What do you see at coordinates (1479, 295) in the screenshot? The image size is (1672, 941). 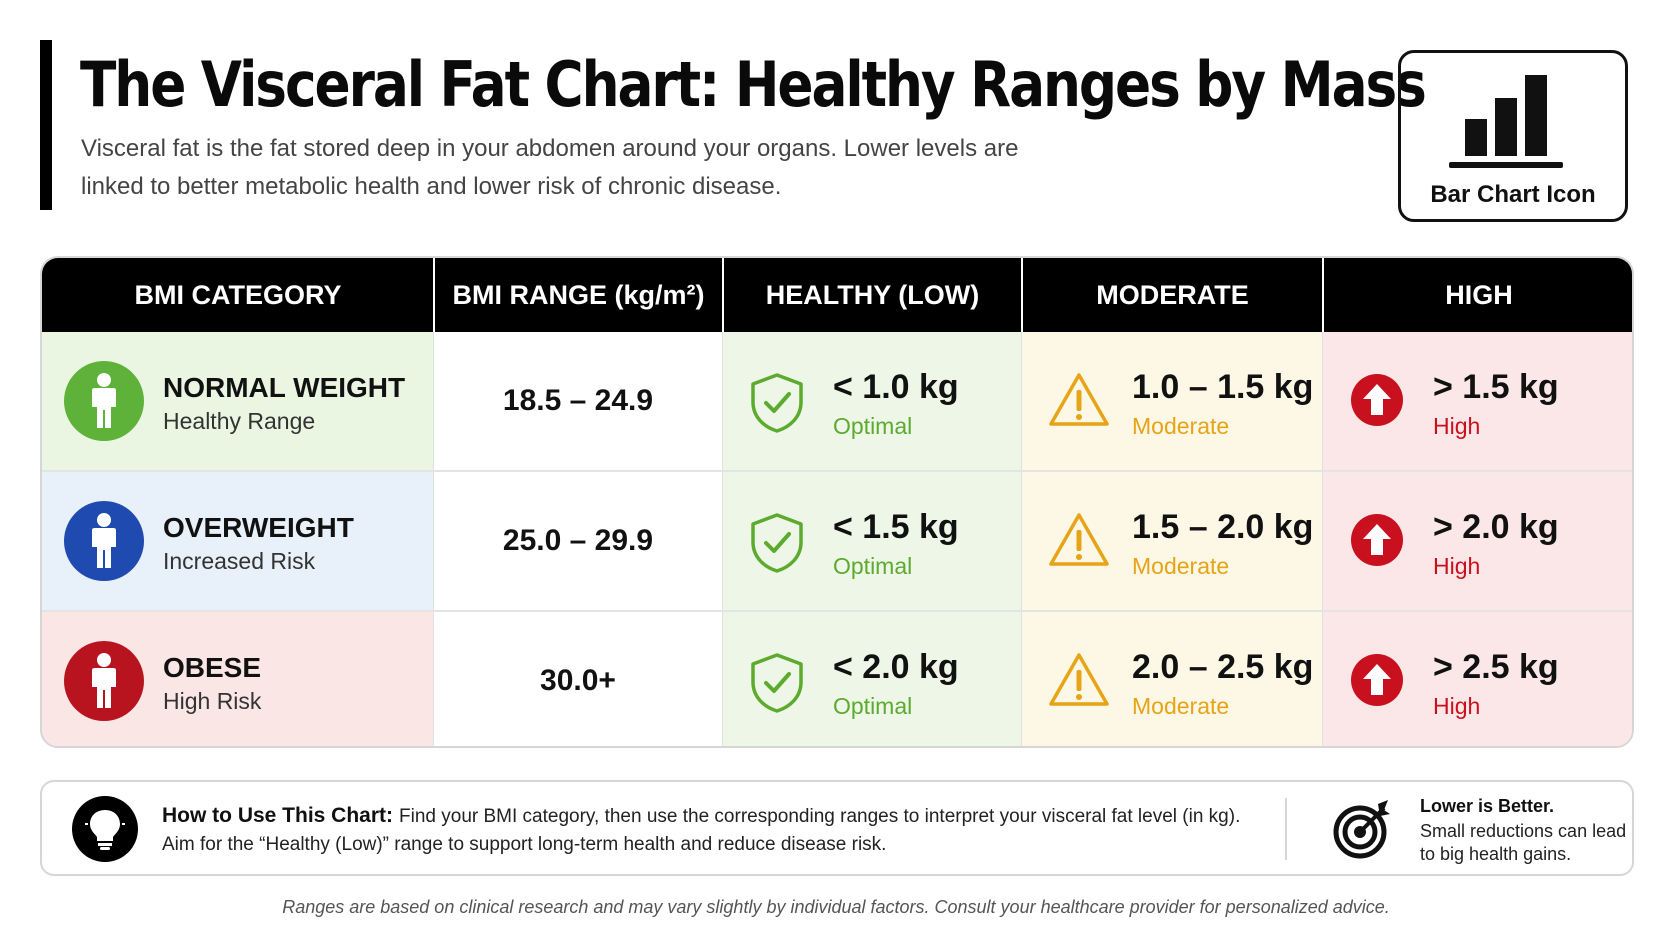 I see `header-high: HIGH` at bounding box center [1479, 295].